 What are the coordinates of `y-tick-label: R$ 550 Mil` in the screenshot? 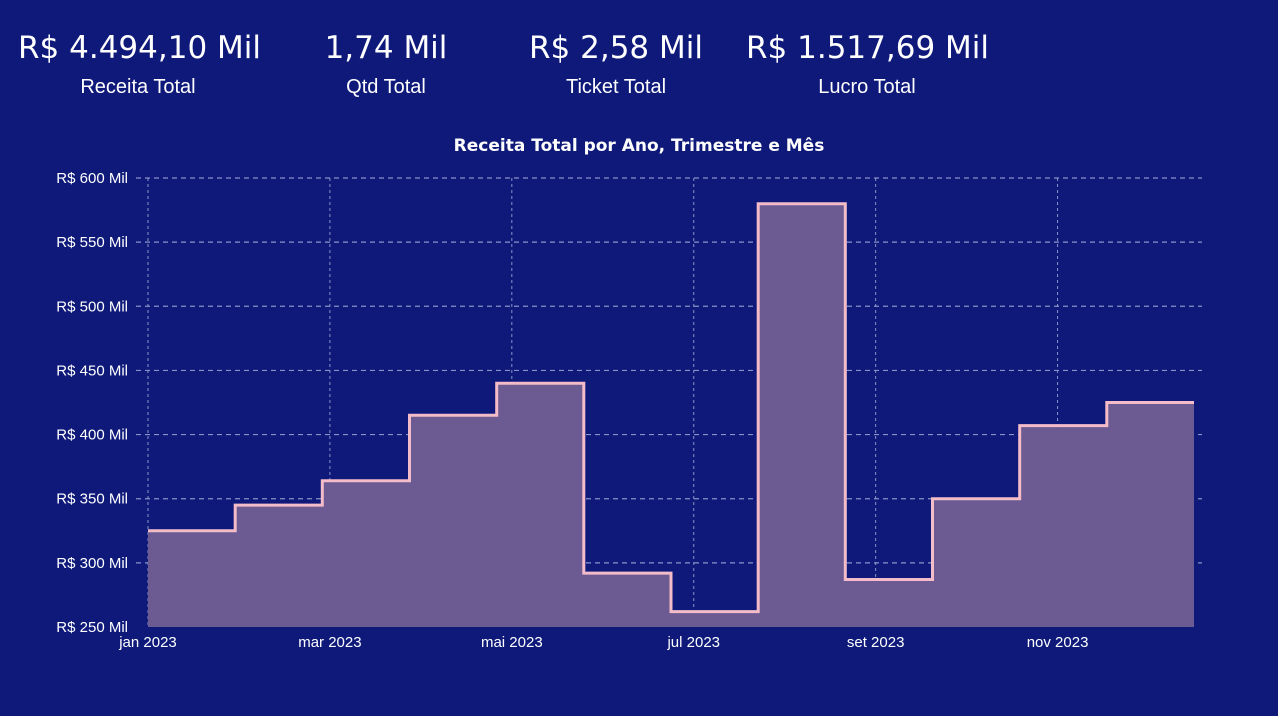 It's located at (92, 242).